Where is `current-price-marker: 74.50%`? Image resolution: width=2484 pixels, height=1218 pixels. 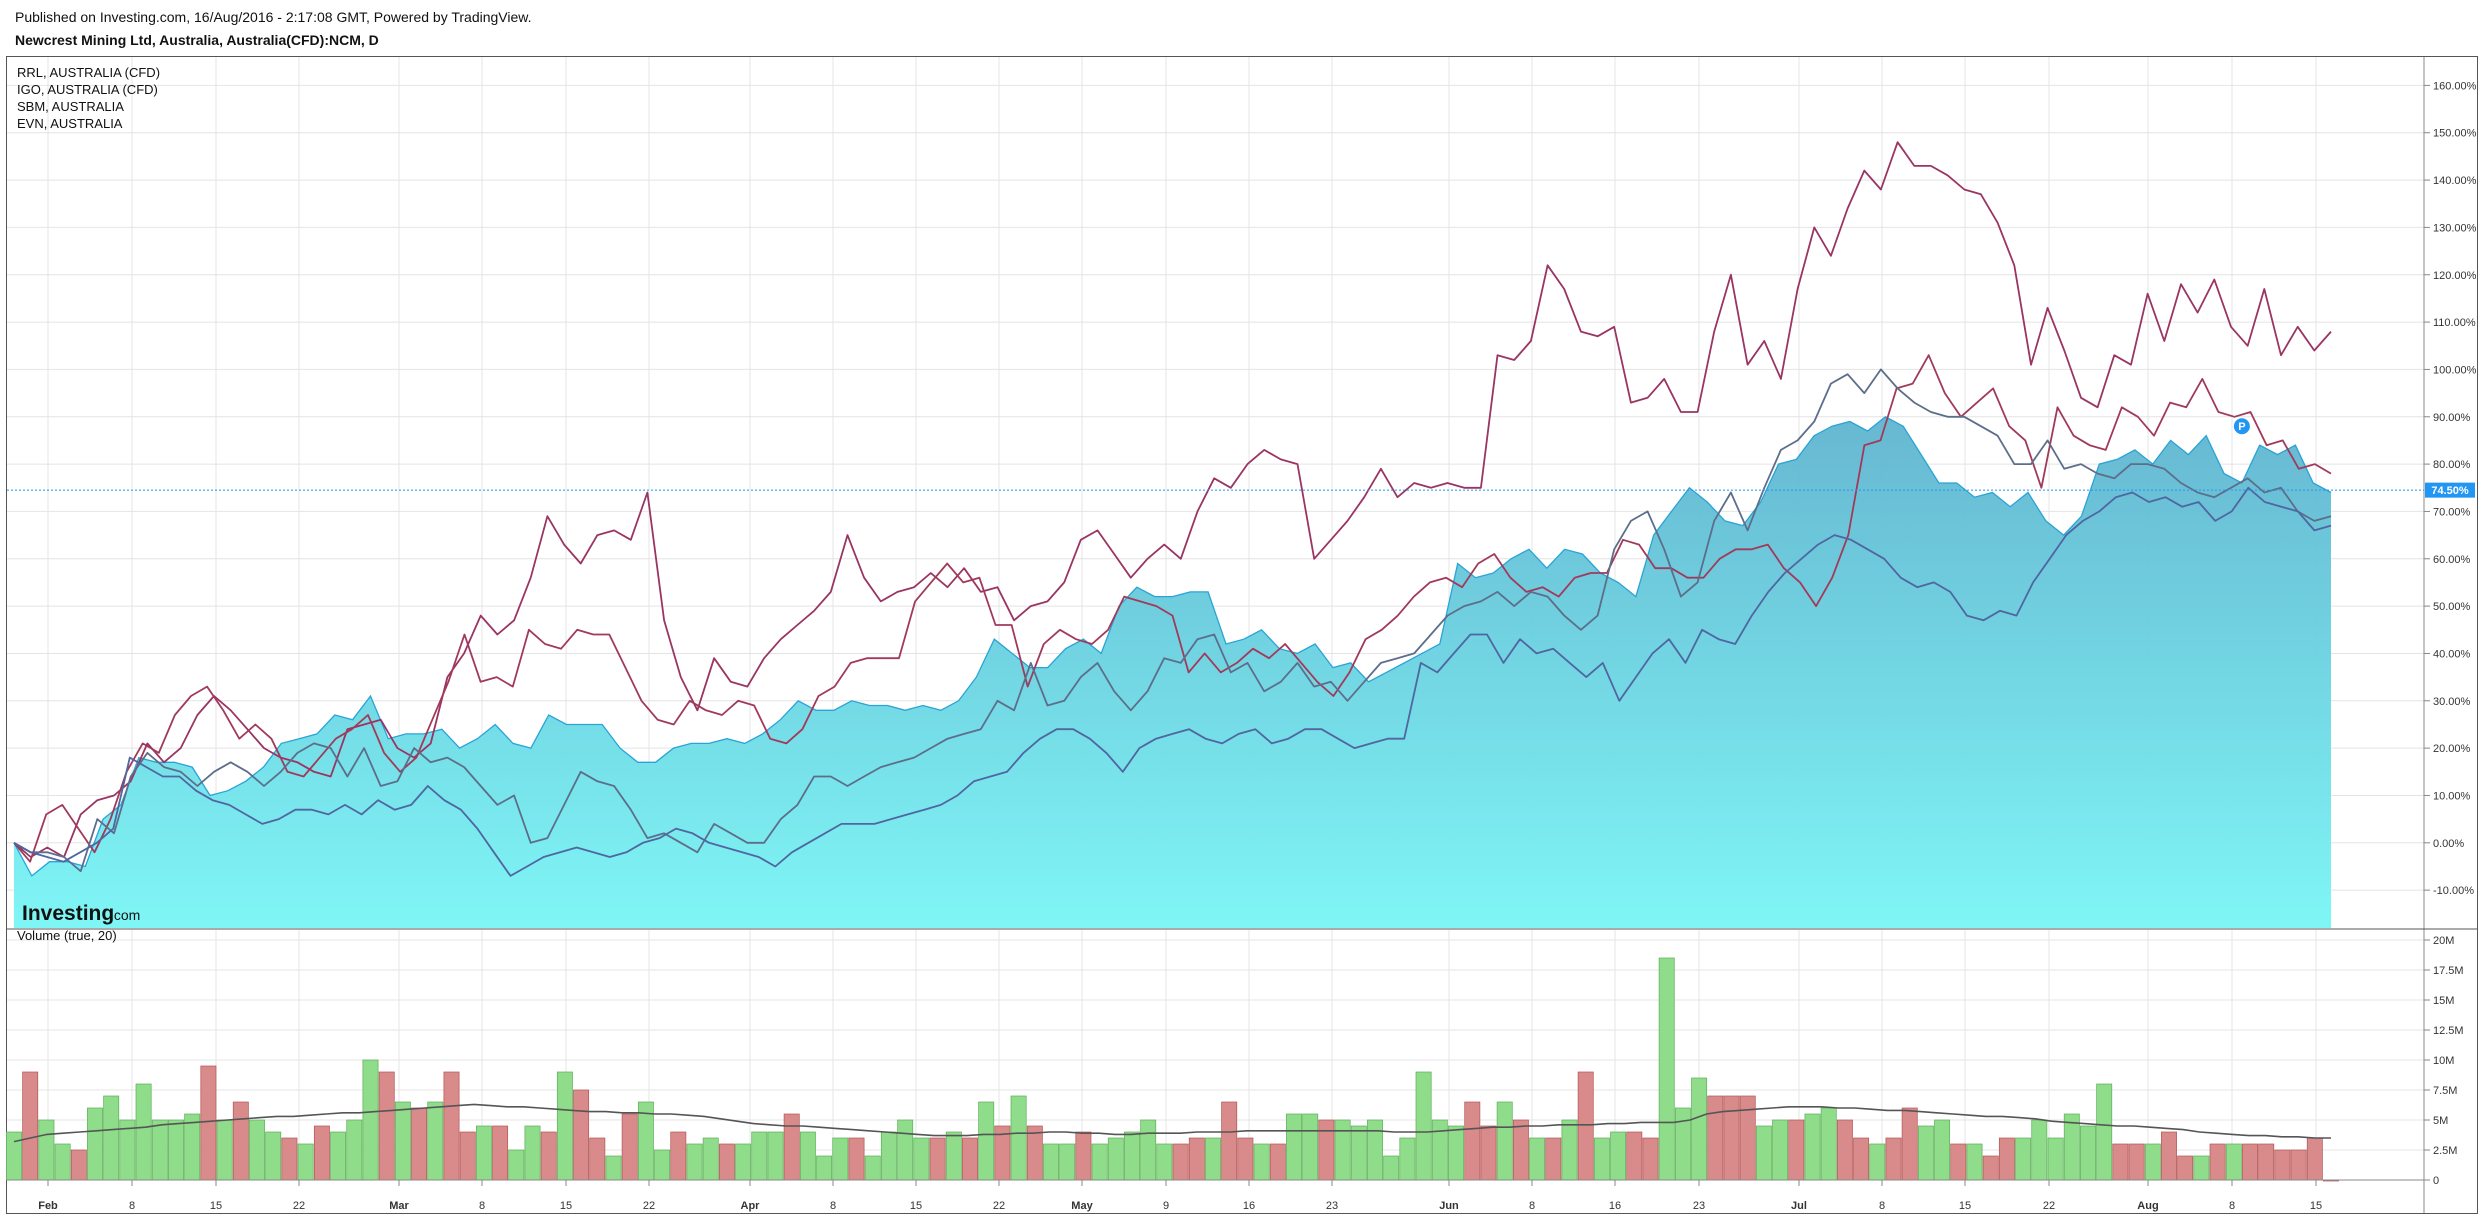
current-price-marker: 74.50% is located at coordinates (1241, 490).